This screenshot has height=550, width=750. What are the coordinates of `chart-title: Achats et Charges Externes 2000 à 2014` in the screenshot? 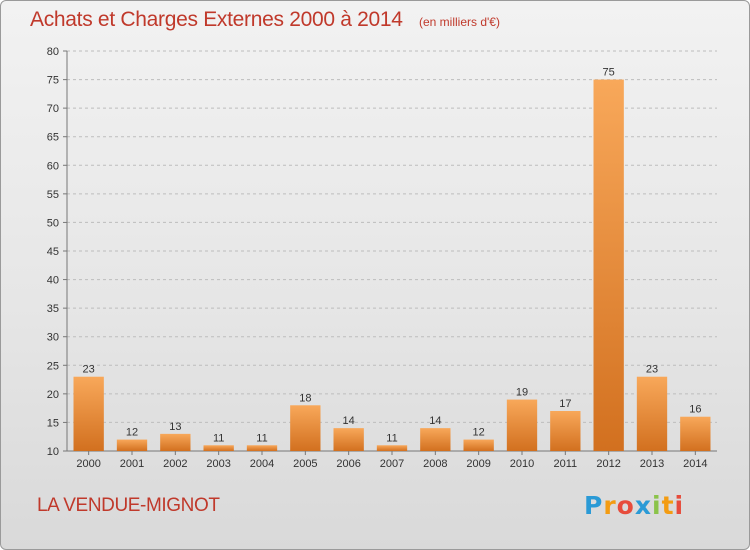 It's located at (216, 19).